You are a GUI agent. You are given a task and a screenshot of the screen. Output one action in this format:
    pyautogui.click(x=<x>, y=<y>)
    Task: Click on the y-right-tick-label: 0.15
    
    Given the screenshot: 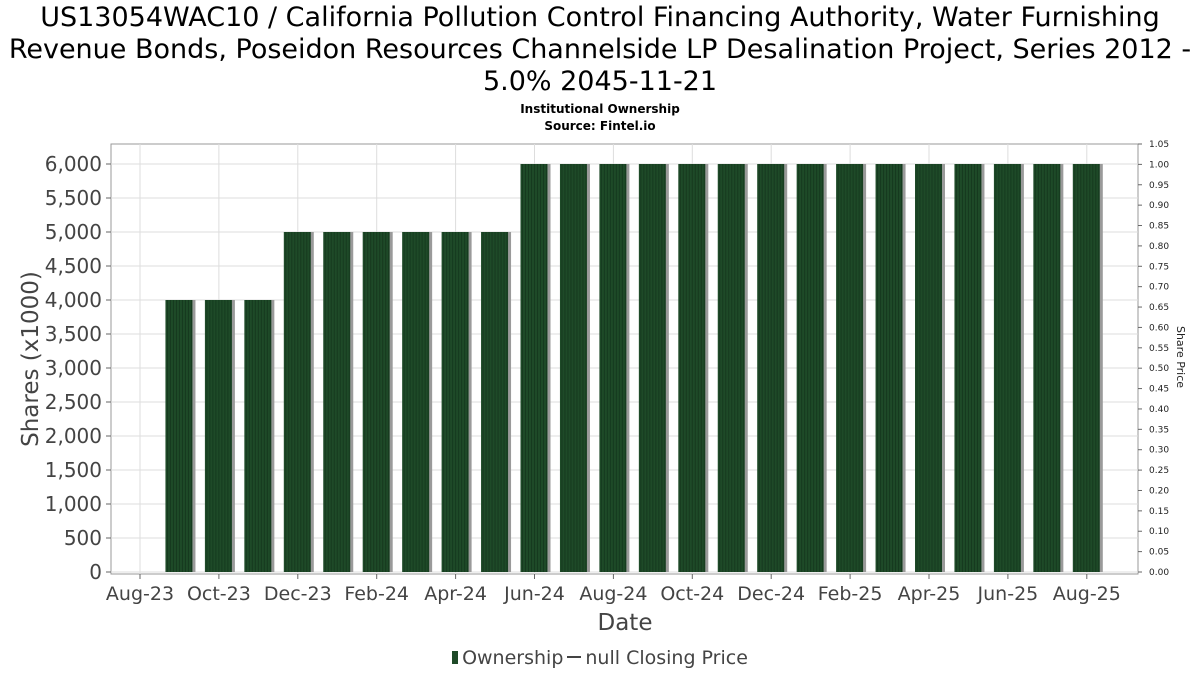 What is the action you would take?
    pyautogui.click(x=1159, y=512)
    